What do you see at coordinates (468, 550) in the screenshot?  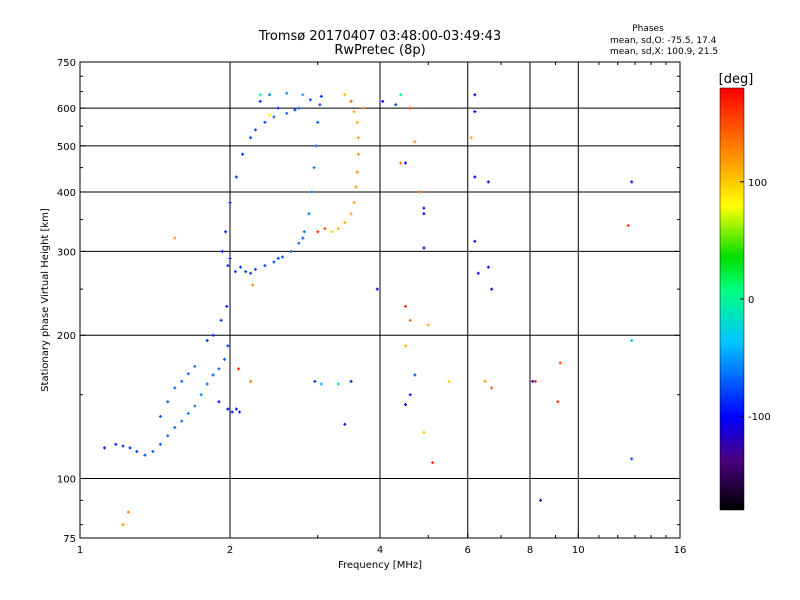 I see `x-tick-label: 6` at bounding box center [468, 550].